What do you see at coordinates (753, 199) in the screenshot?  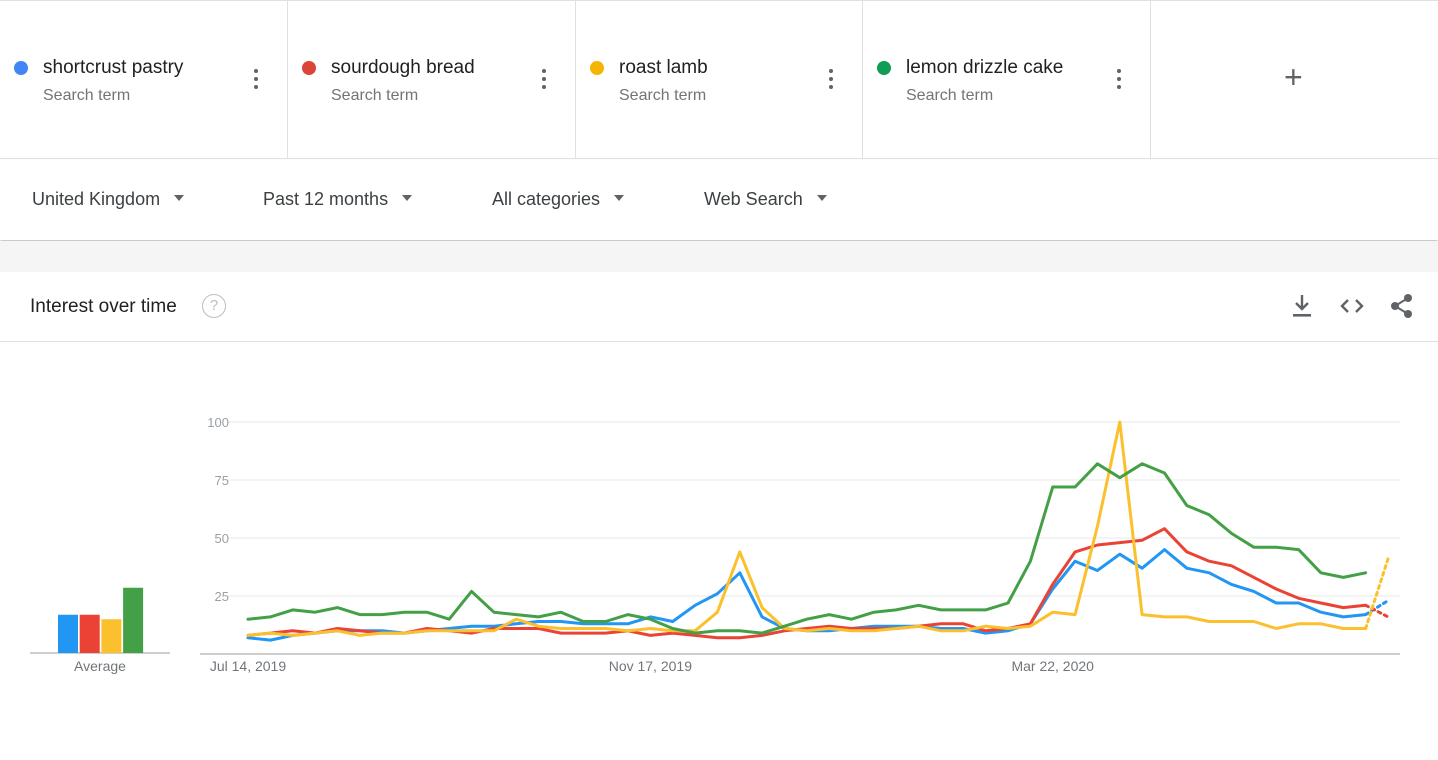 I see `search-type-label: Web Search` at bounding box center [753, 199].